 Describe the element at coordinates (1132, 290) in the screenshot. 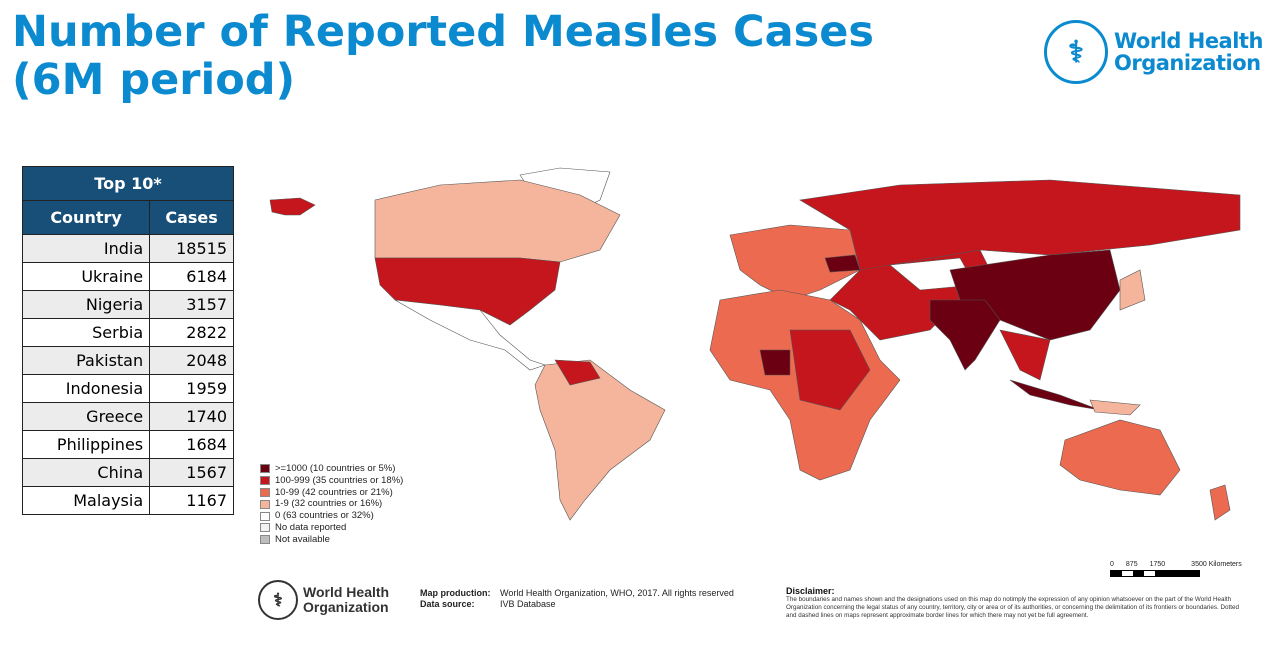

I see `region-japan` at that location.